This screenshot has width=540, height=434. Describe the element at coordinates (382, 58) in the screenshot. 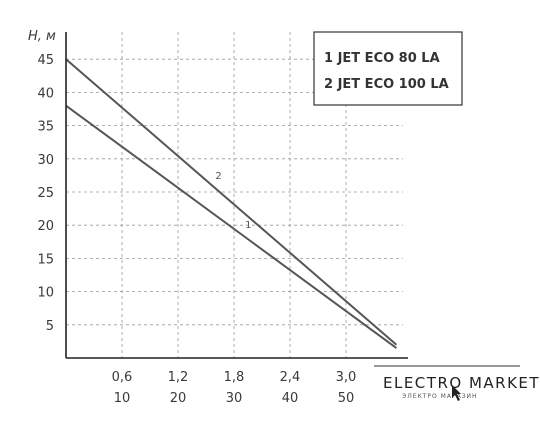

I see `legend-entry-1: 1 JET ECO 80 LA` at that location.